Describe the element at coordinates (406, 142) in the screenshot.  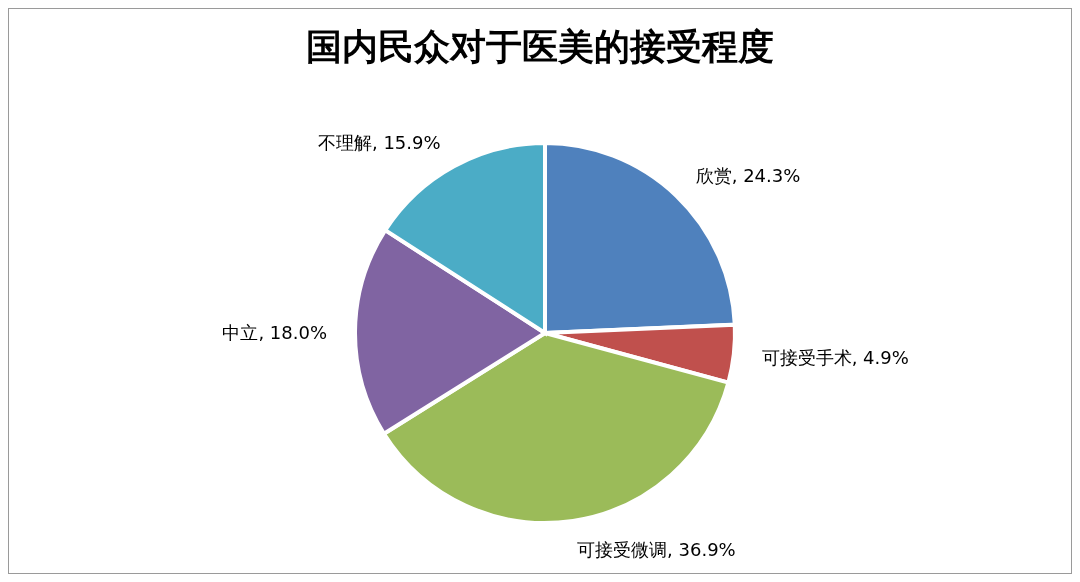
I see `data-label: , 15.9%` at that location.